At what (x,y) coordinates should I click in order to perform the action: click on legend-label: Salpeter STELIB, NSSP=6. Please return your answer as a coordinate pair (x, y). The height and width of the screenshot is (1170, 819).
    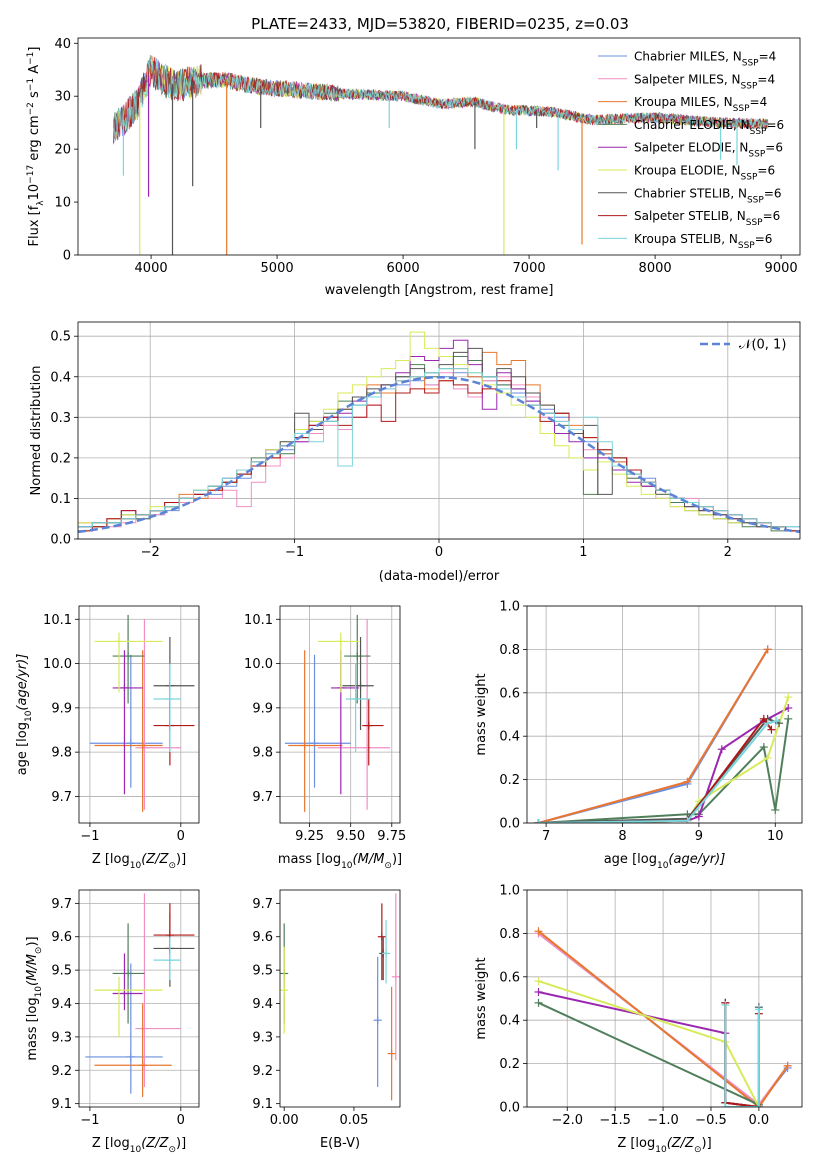
    Looking at the image, I should click on (707, 218).